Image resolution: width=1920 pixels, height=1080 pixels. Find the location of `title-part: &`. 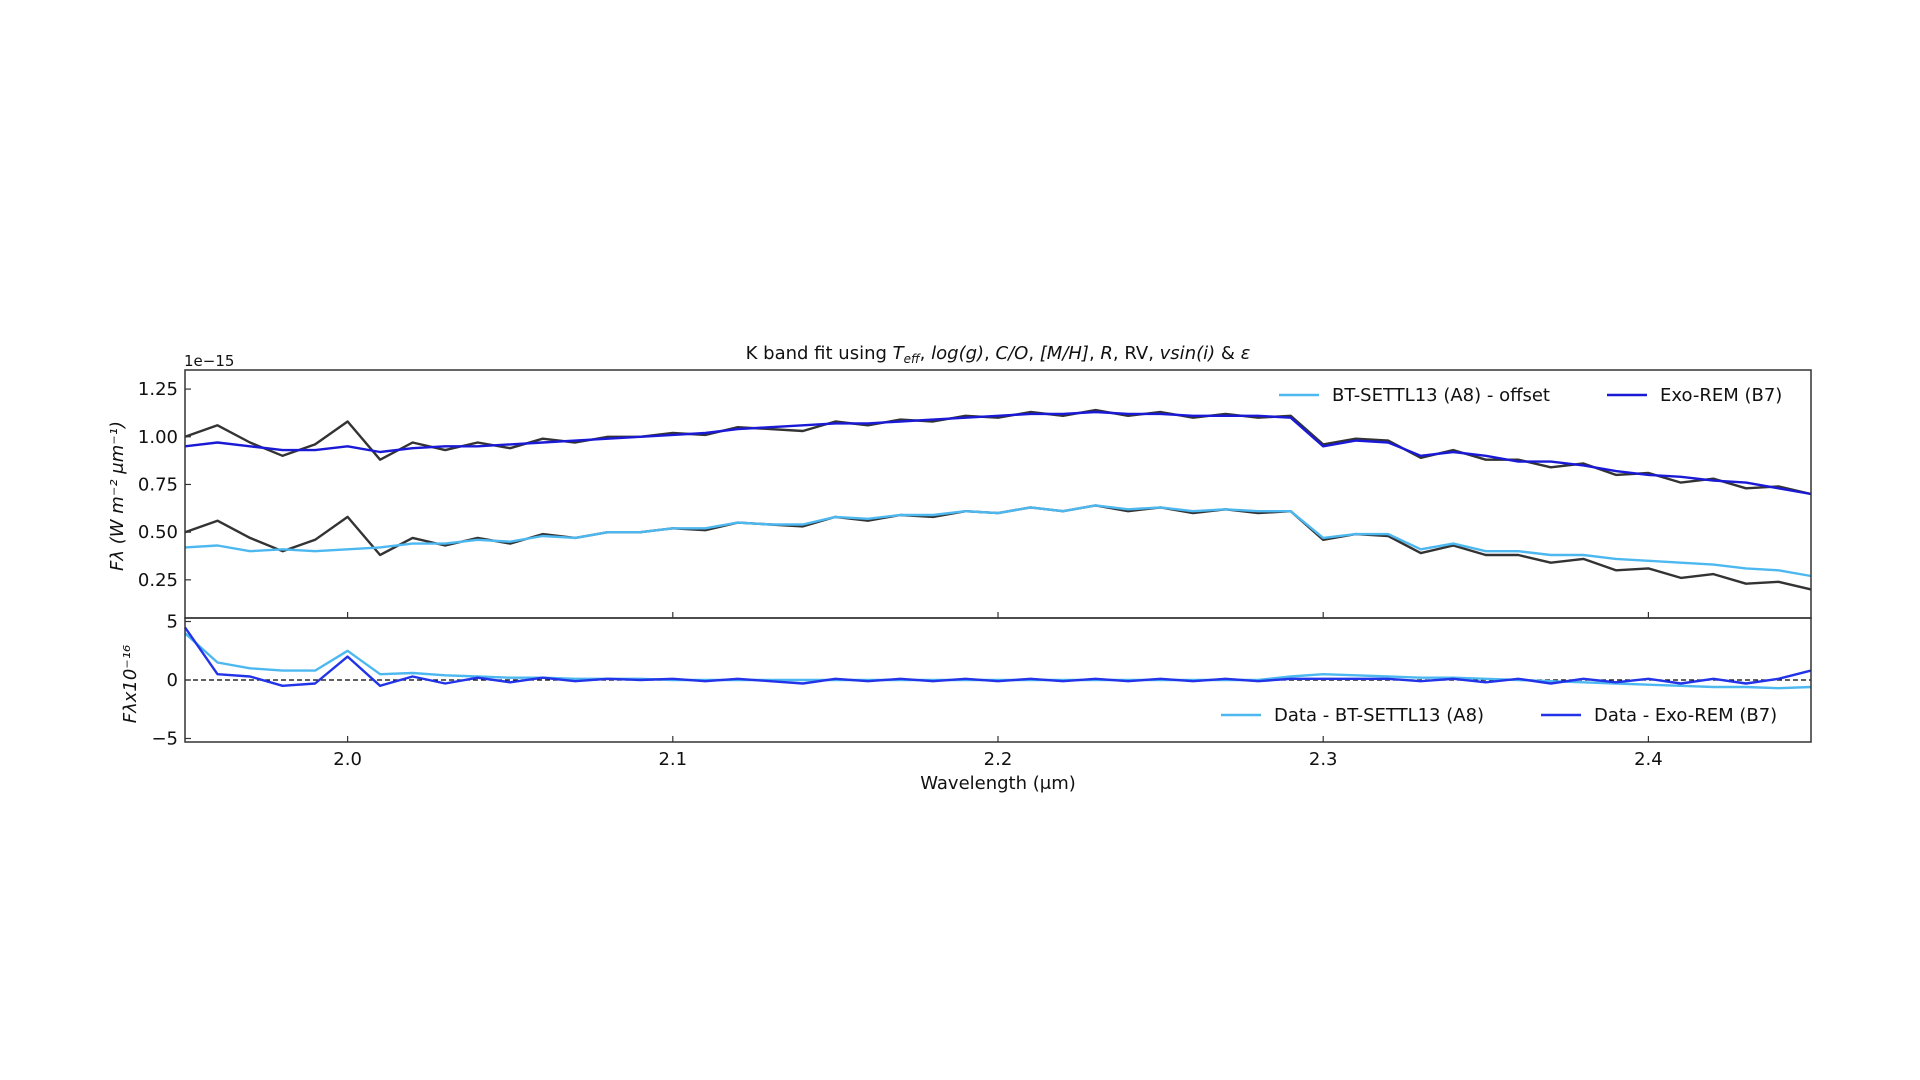

title-part: & is located at coordinates (1227, 353).